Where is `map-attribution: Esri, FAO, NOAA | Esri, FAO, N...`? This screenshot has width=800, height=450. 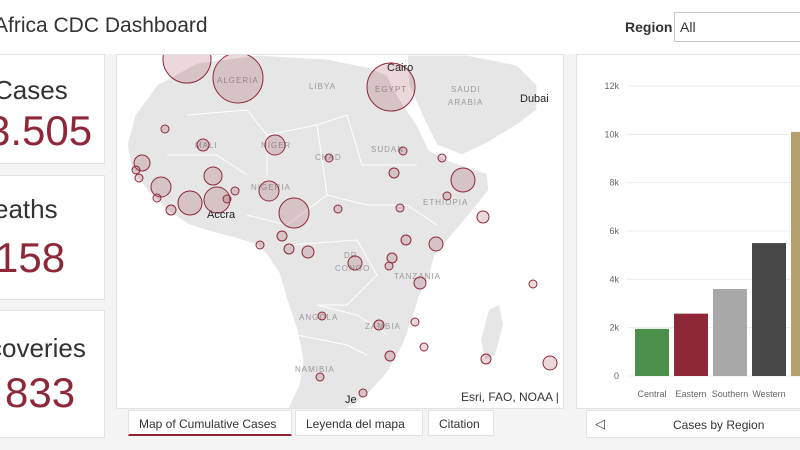 map-attribution: Esri, FAO, NOAA | Esri, FAO, N... is located at coordinates (511, 397).